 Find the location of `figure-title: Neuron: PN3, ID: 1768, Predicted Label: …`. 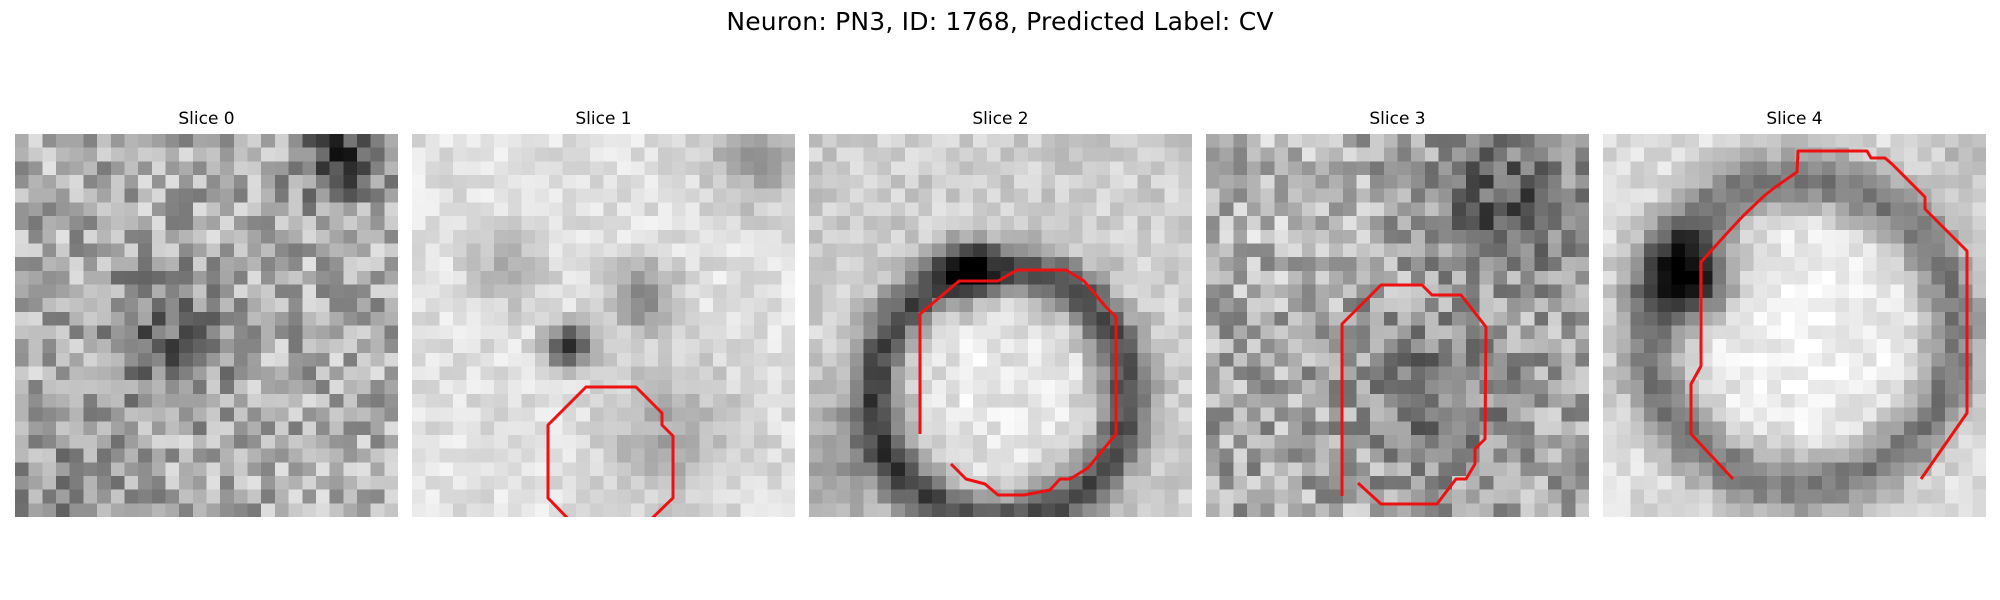

figure-title: Neuron: PN3, ID: 1768, Predicted Label: … is located at coordinates (1000, 22).